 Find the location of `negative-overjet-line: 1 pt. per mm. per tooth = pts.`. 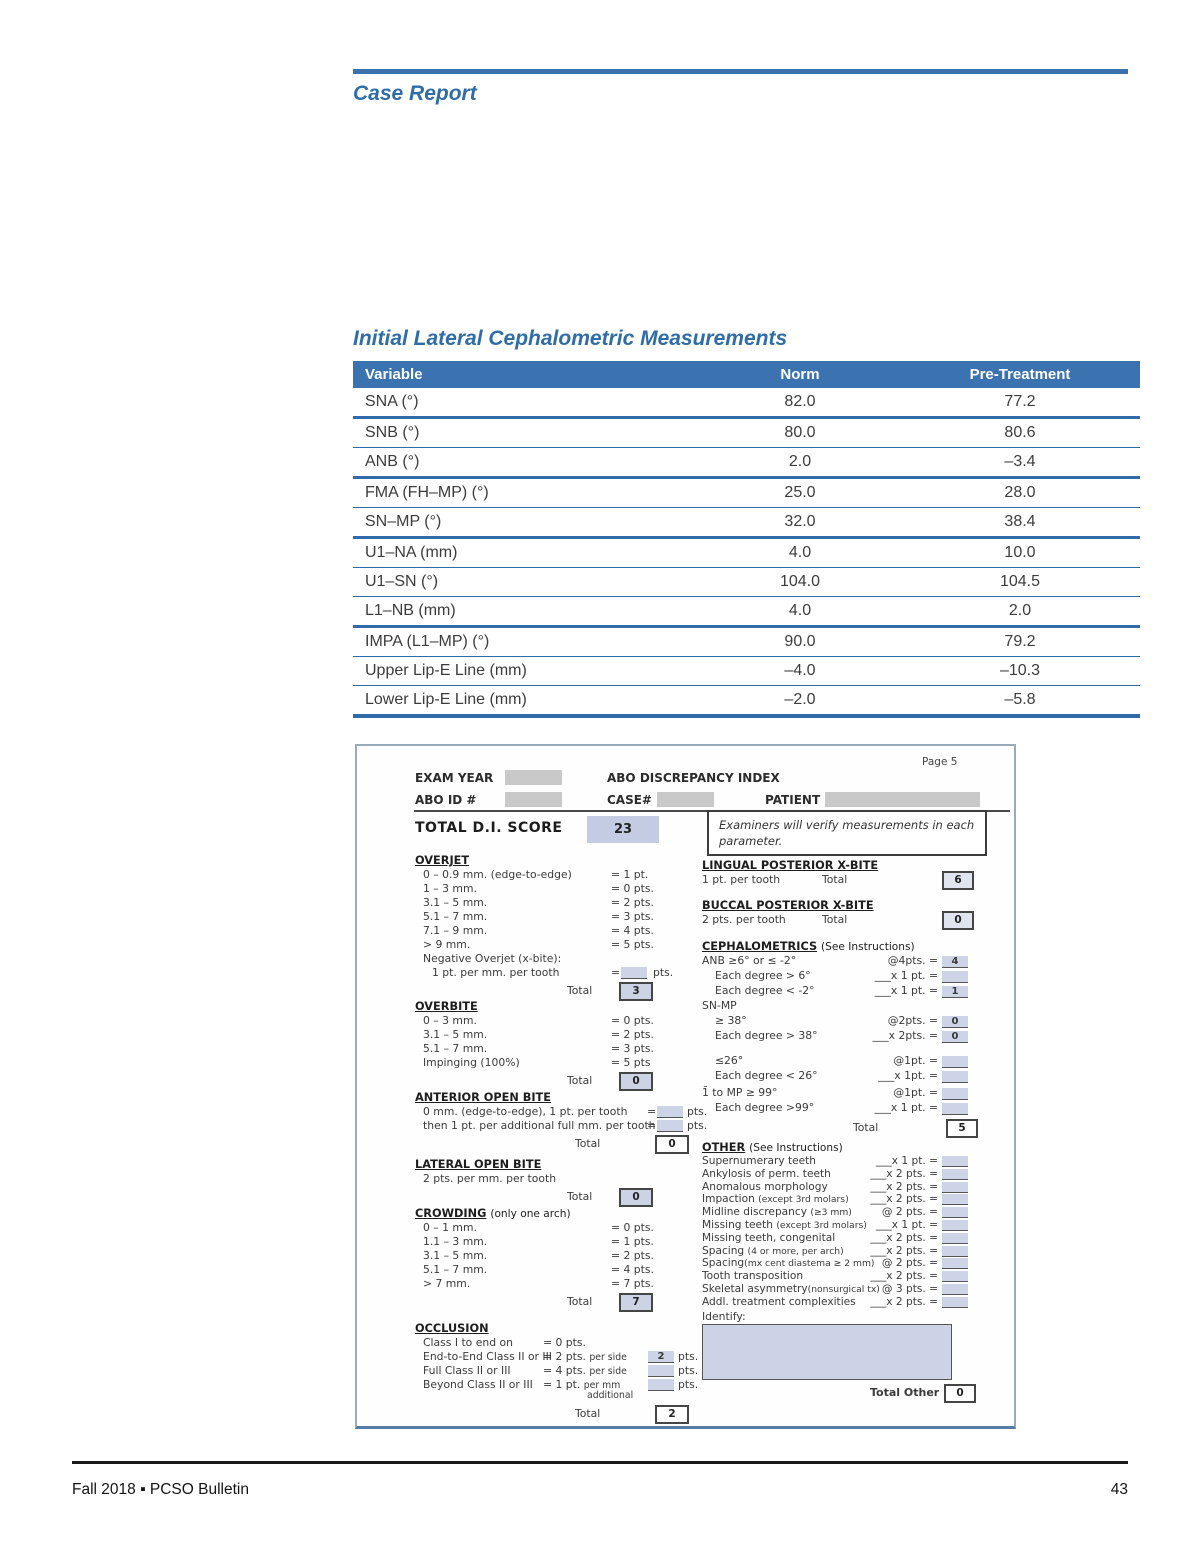

negative-overjet-line: 1 pt. per mm. per tooth = pts. is located at coordinates (553, 972).